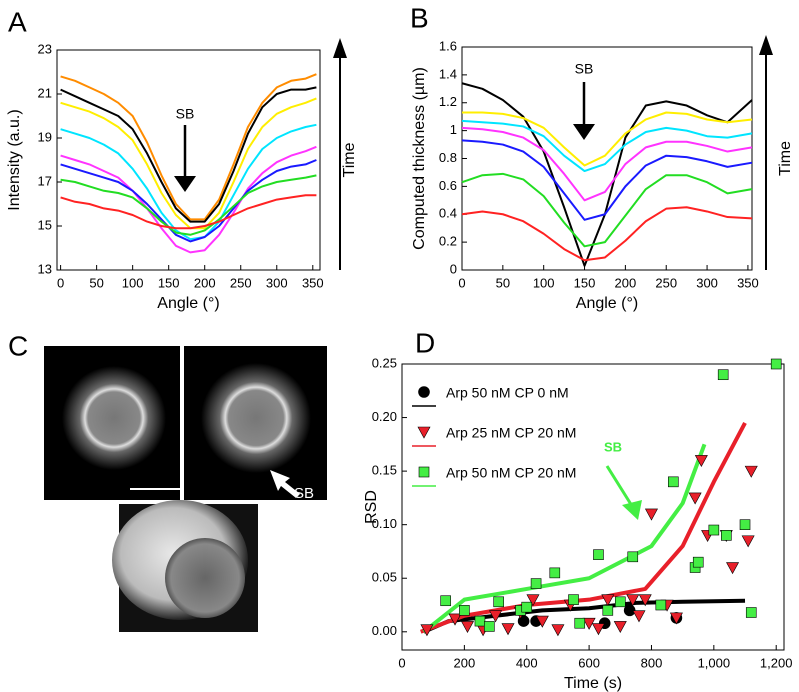  What do you see at coordinates (589, 662) in the screenshot?
I see `x-tick-label: 600` at bounding box center [589, 662].